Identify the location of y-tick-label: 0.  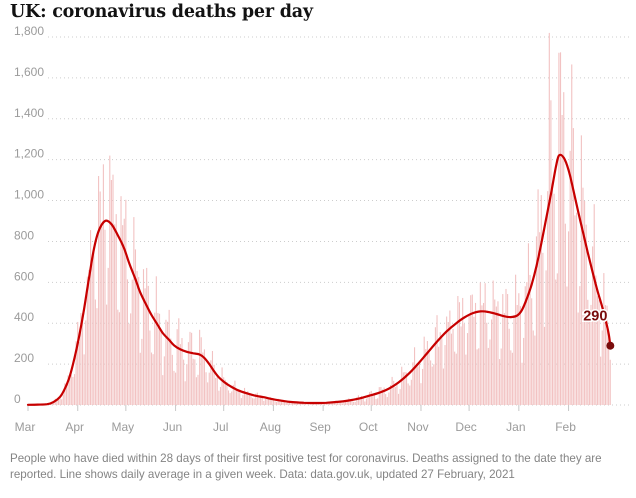
(17, 399).